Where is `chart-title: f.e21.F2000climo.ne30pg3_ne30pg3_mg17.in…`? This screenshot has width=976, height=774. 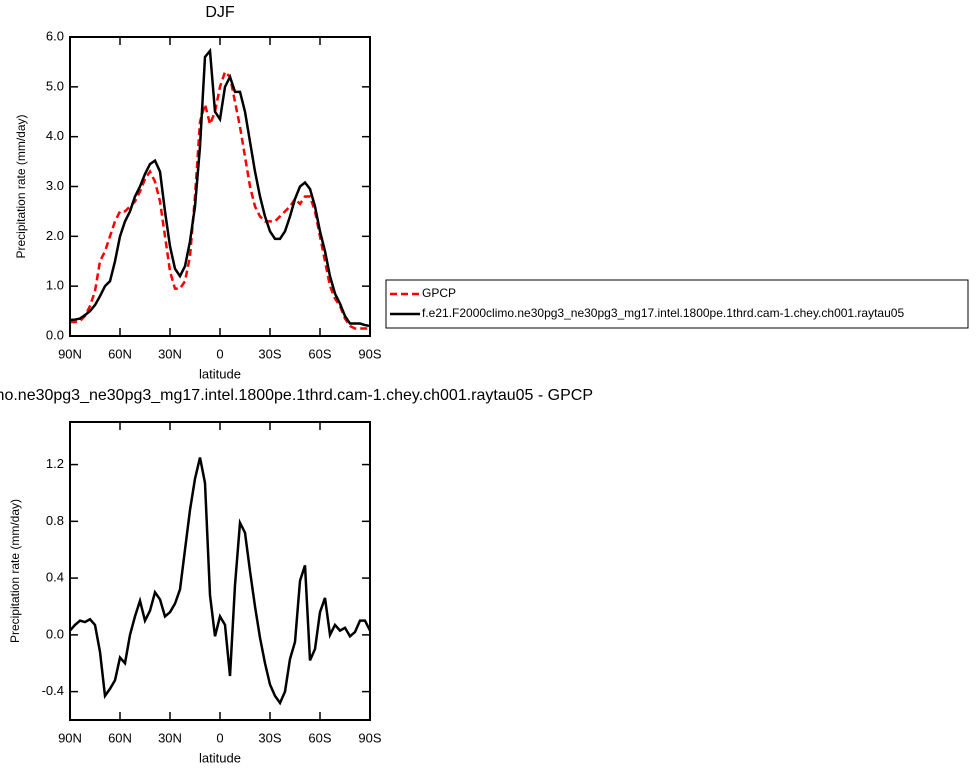
chart-title: f.e21.F2000climo.ne30pg3_ne30pg3_mg17.in… is located at coordinates (296, 395).